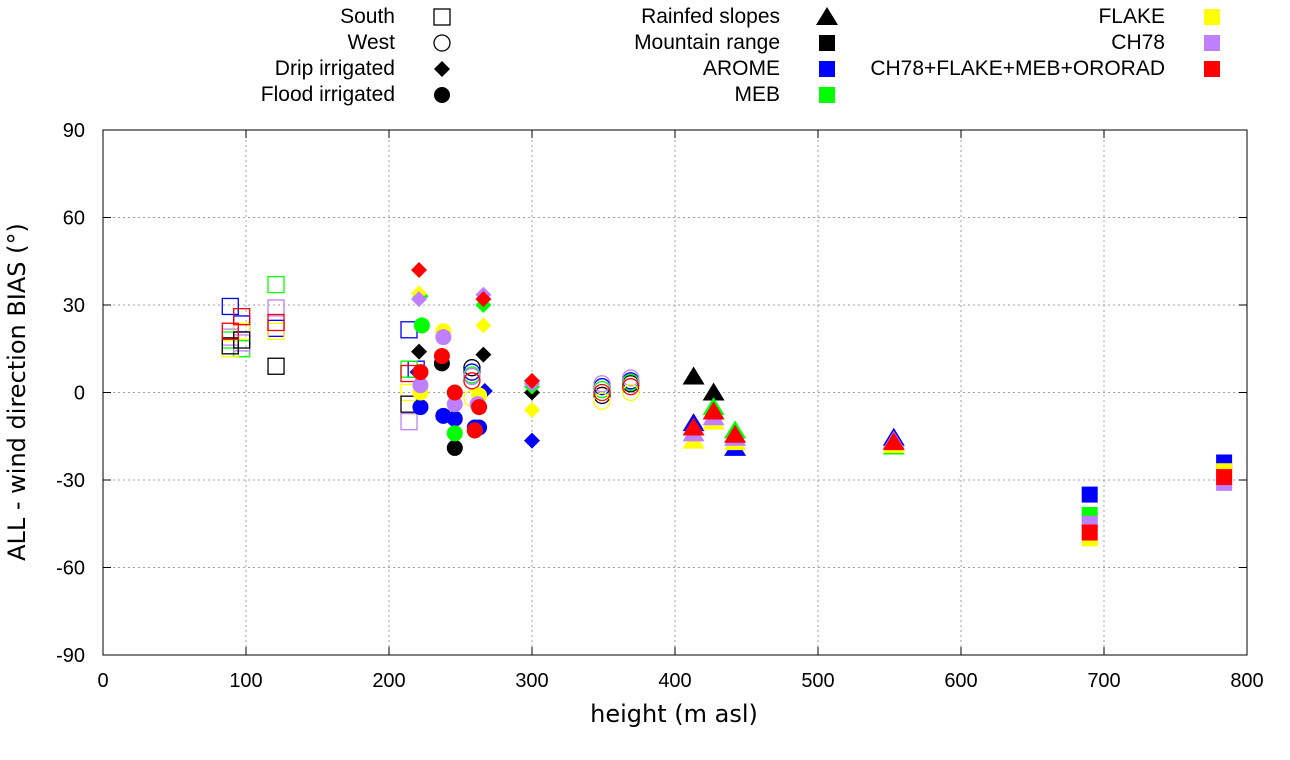 Image resolution: width=1290 pixels, height=760 pixels. Describe the element at coordinates (960, 681) in the screenshot. I see `x-tick-label: 600` at that location.